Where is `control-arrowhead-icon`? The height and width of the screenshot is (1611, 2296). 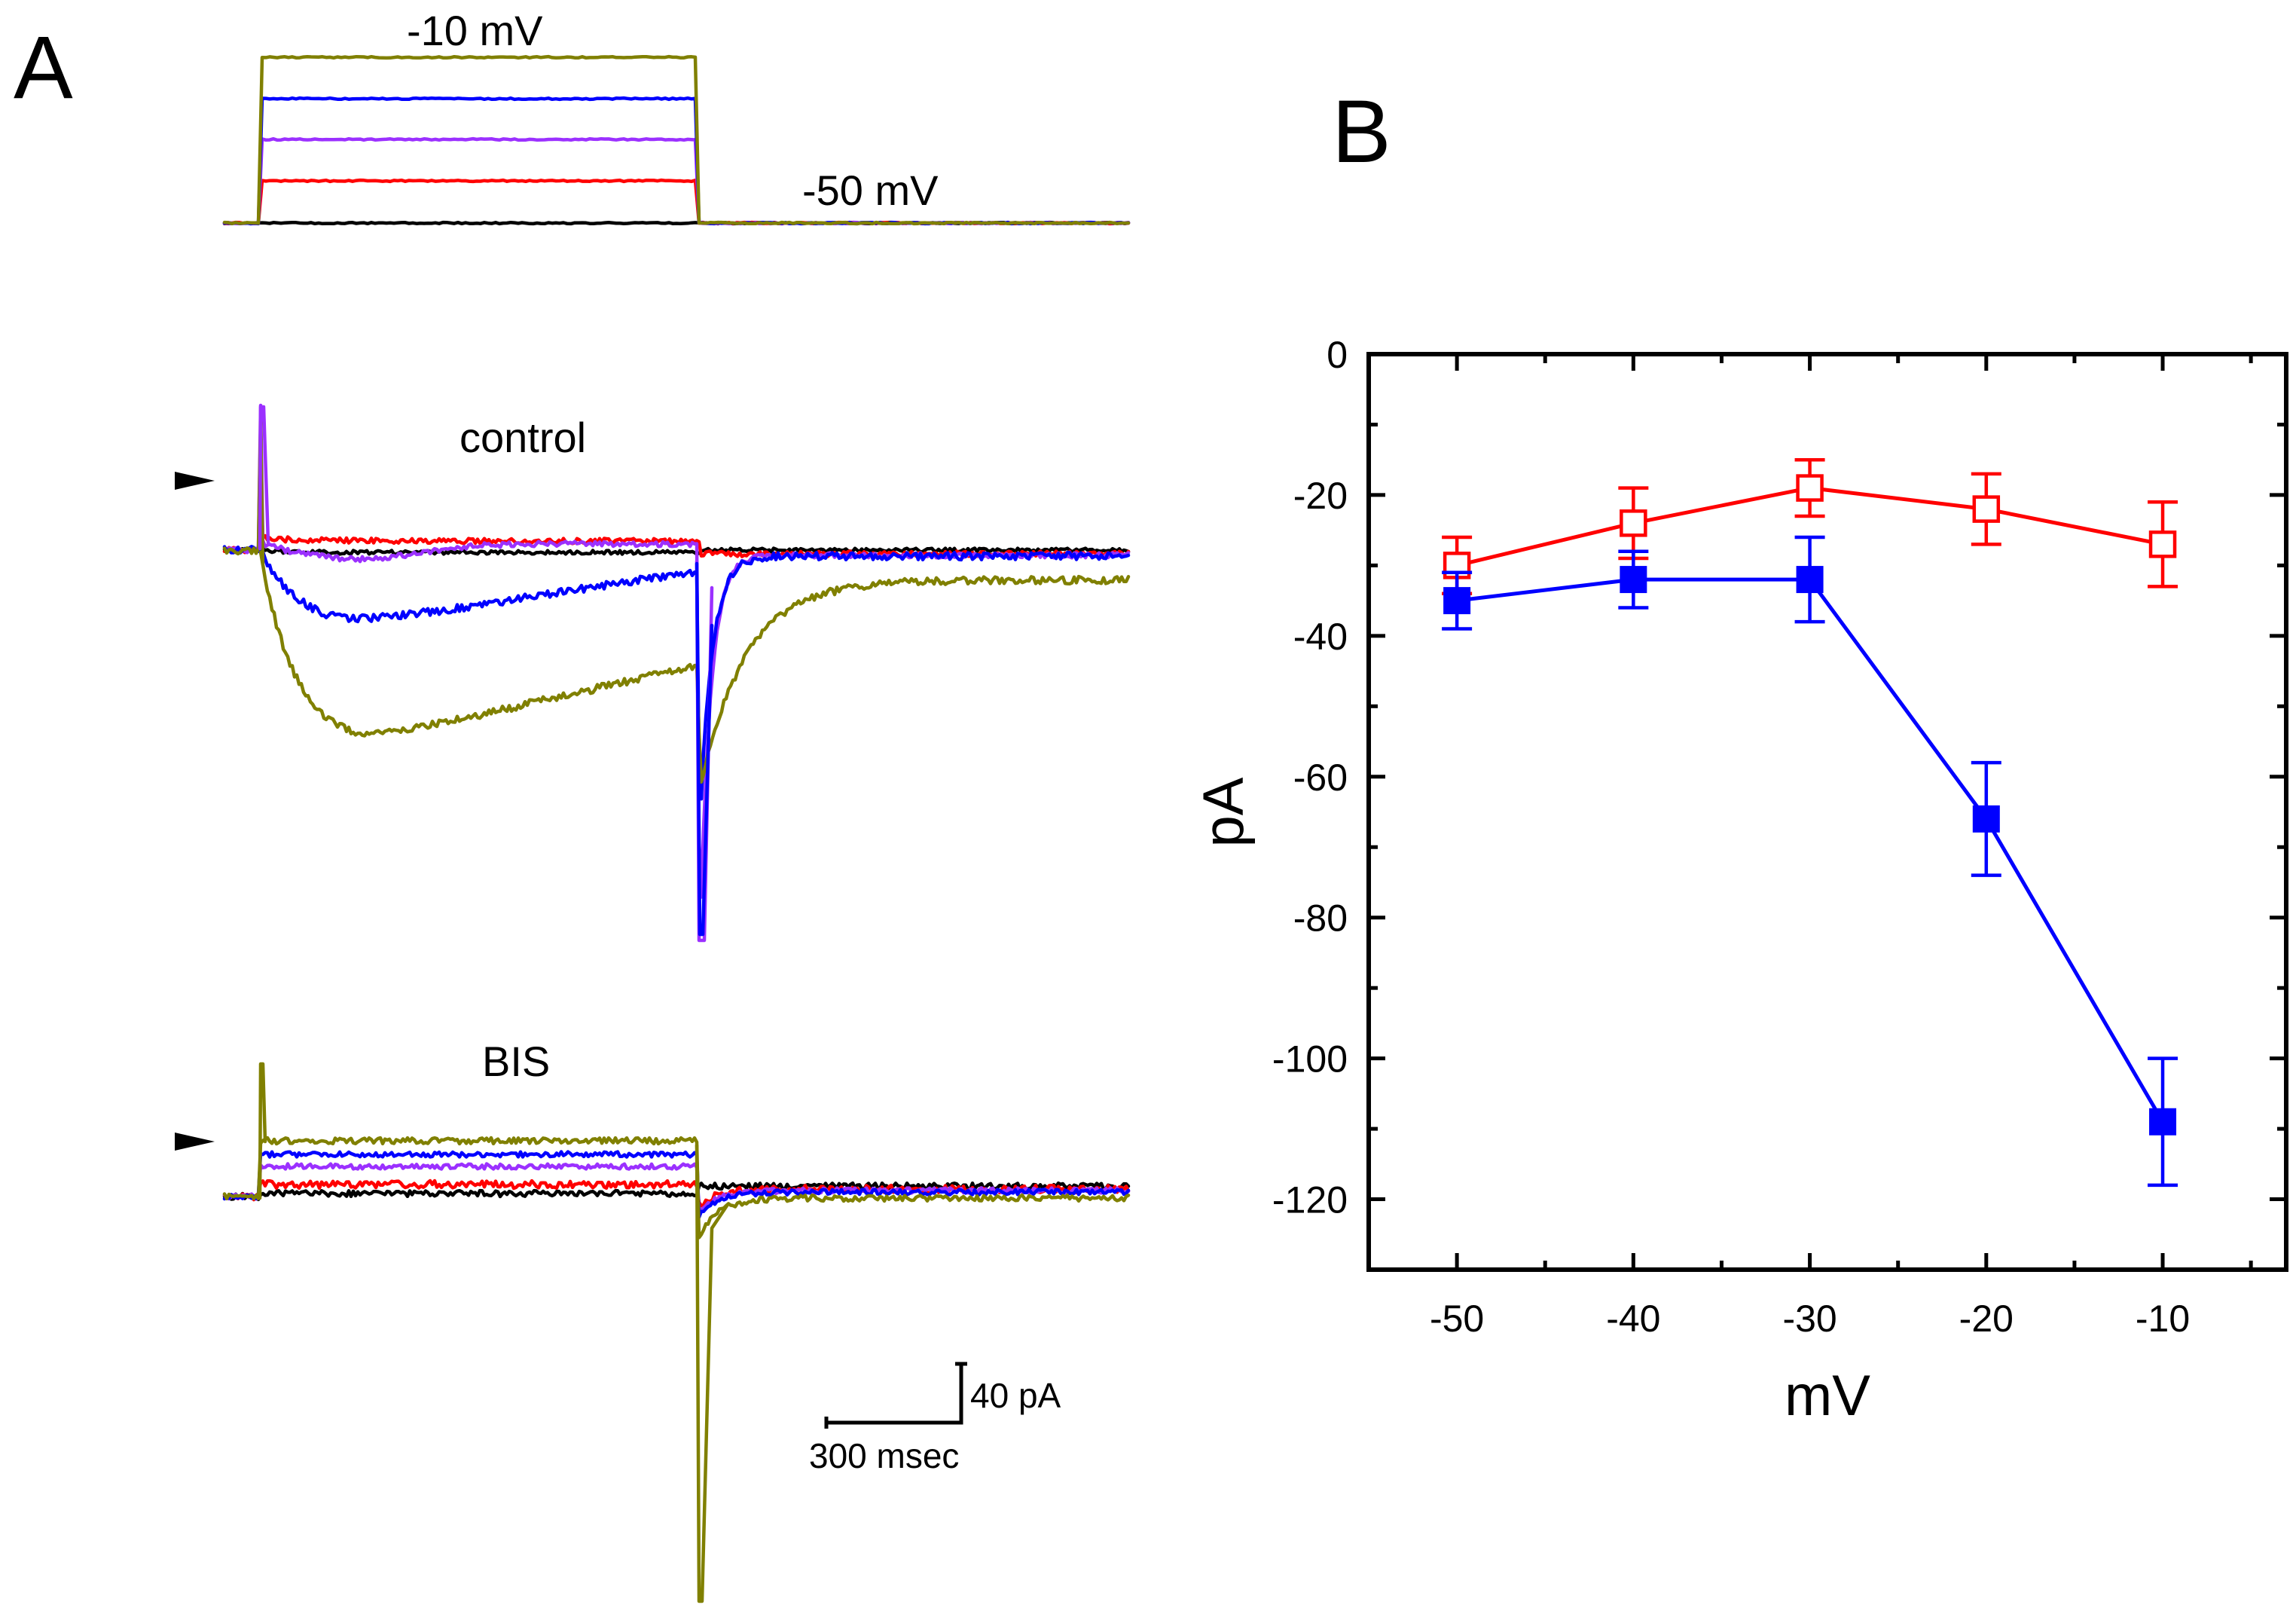 control-arrowhead-icon is located at coordinates (195, 481).